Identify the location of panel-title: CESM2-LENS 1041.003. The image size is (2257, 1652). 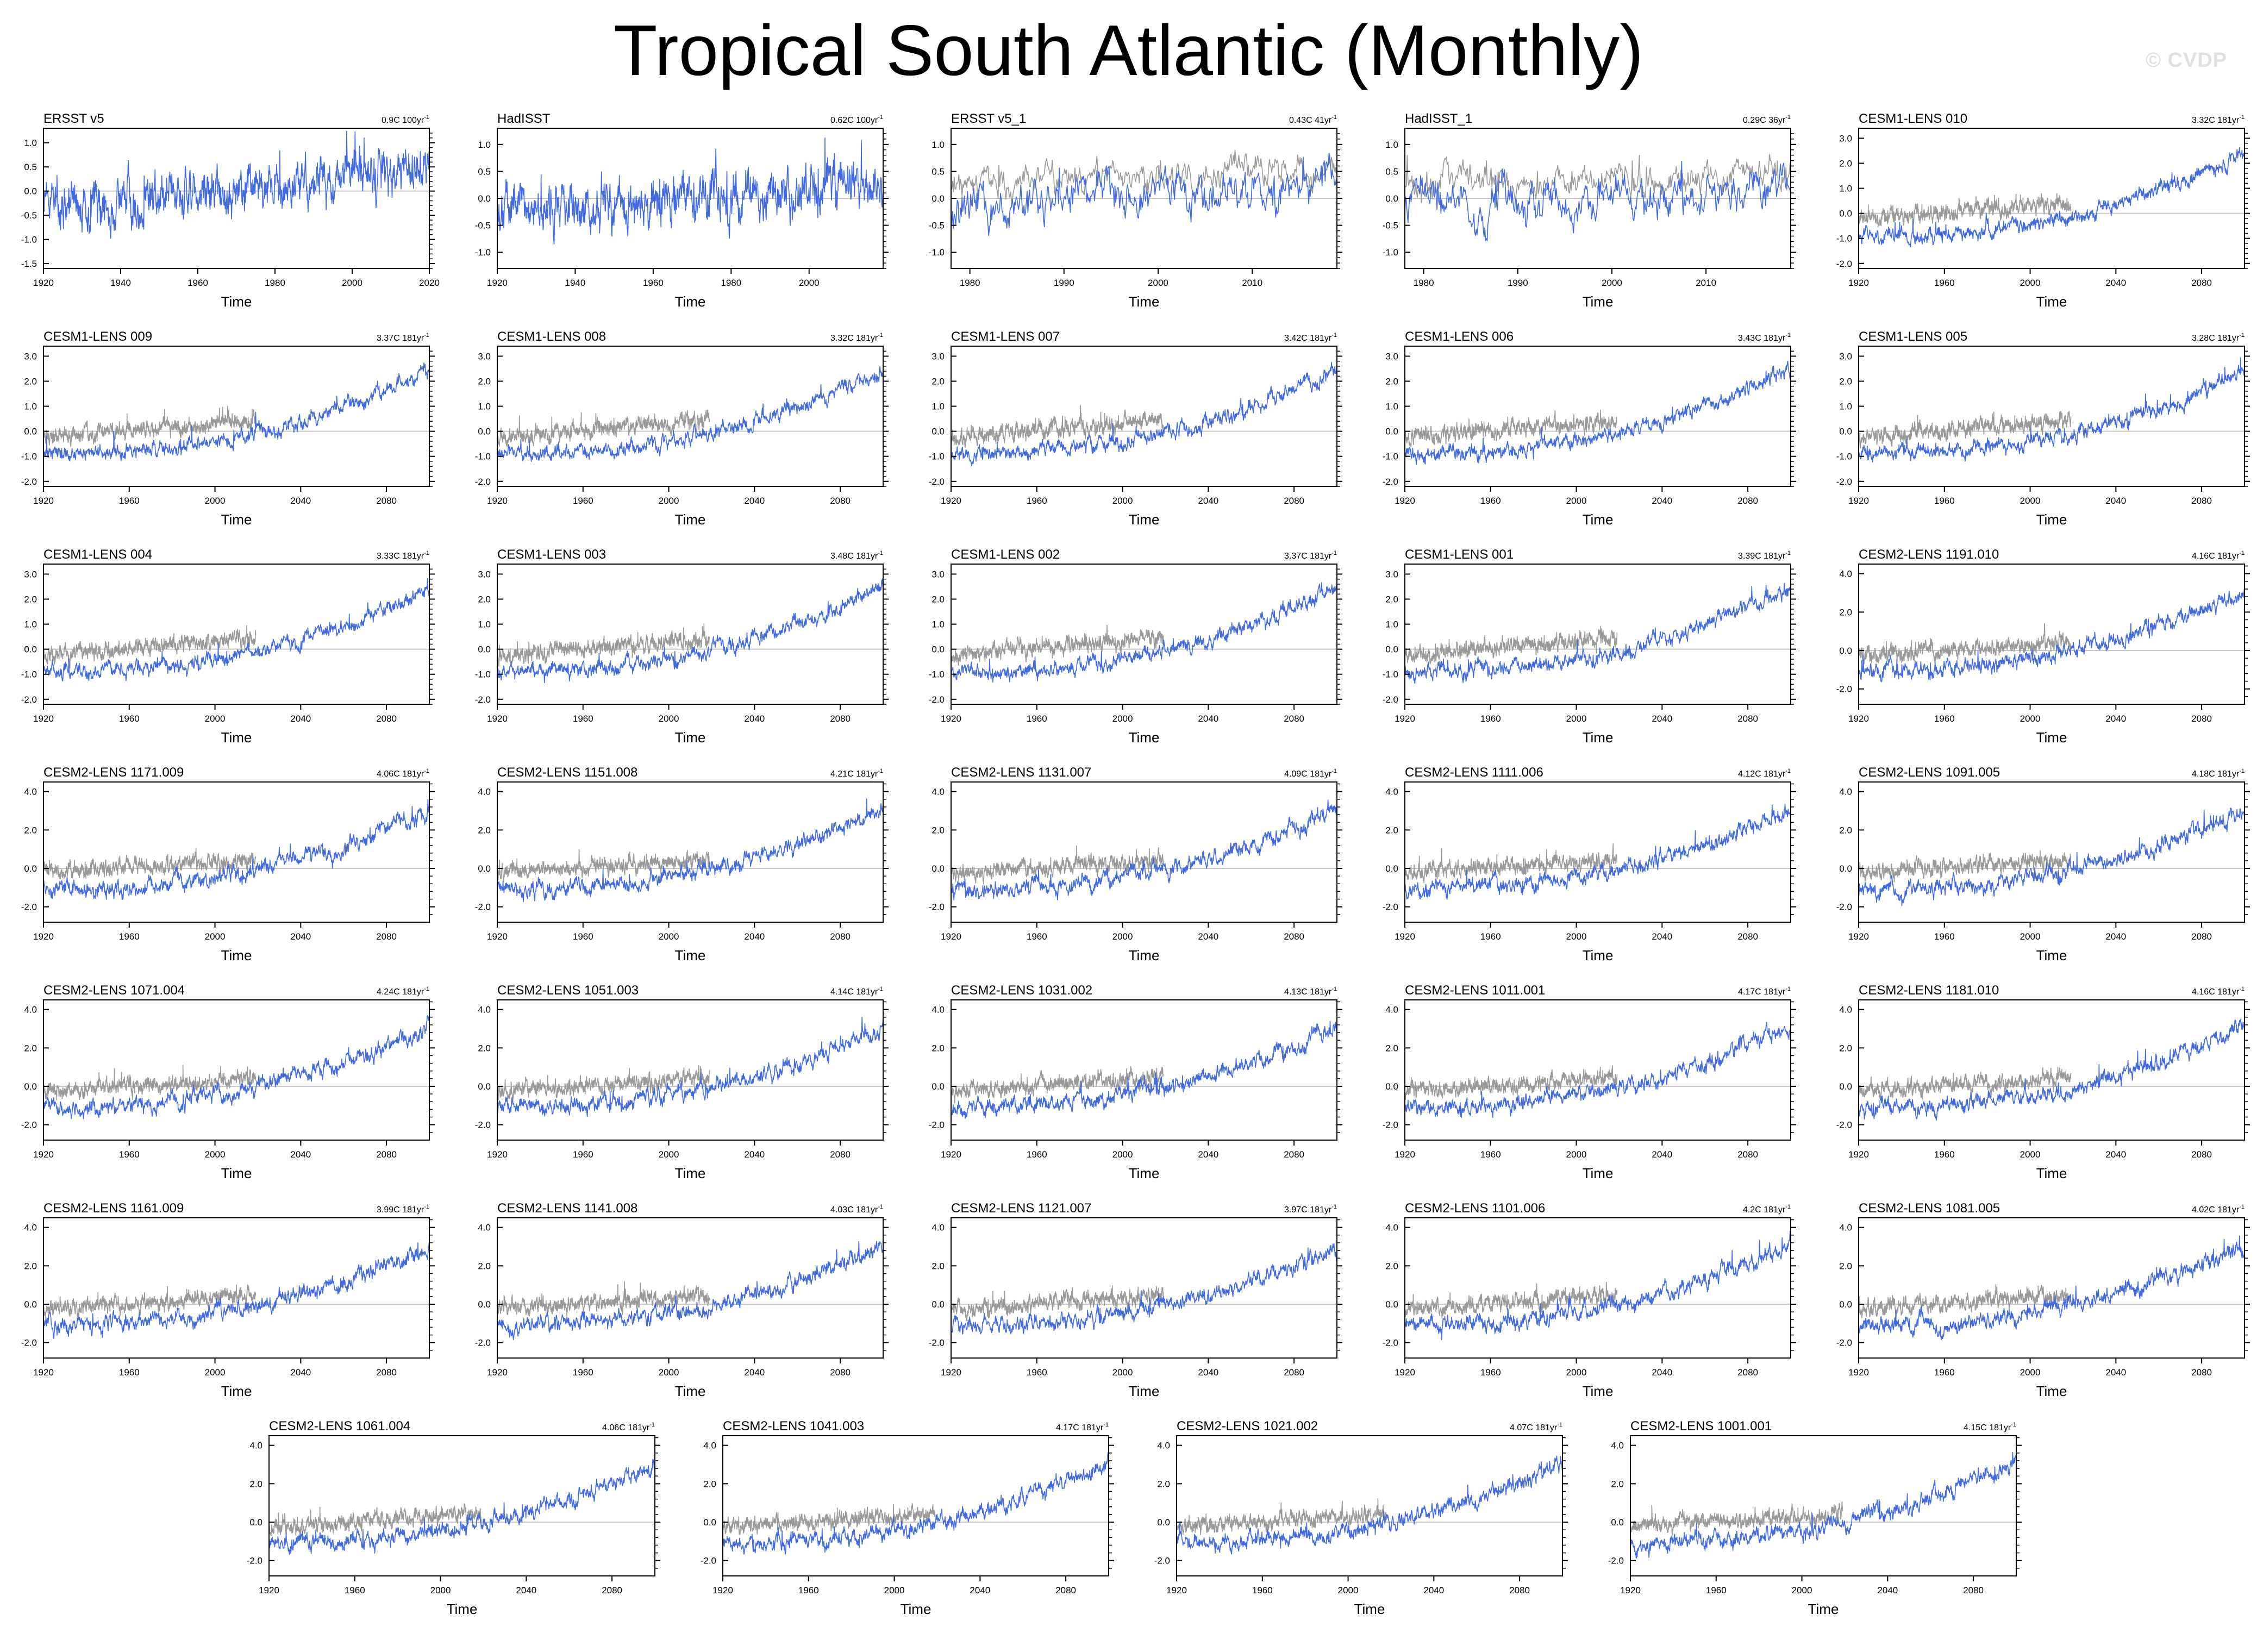
(794, 1426).